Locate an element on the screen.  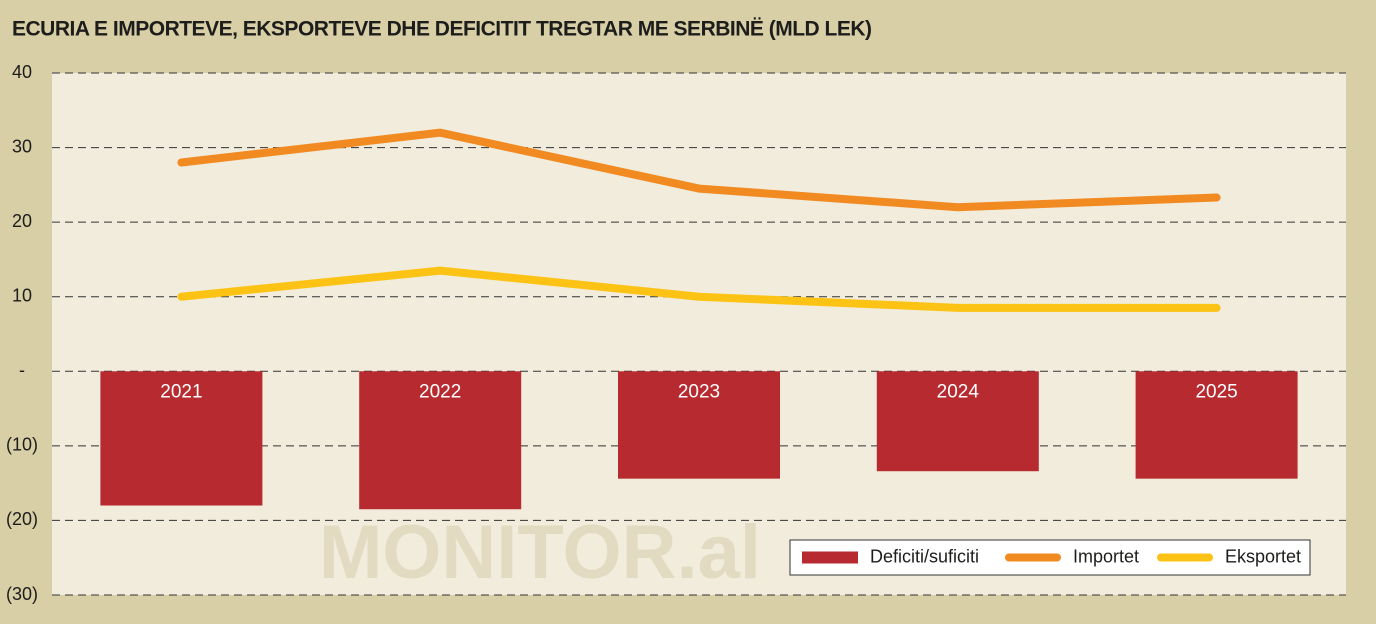
y-tick-label: (30) is located at coordinates (22, 594).